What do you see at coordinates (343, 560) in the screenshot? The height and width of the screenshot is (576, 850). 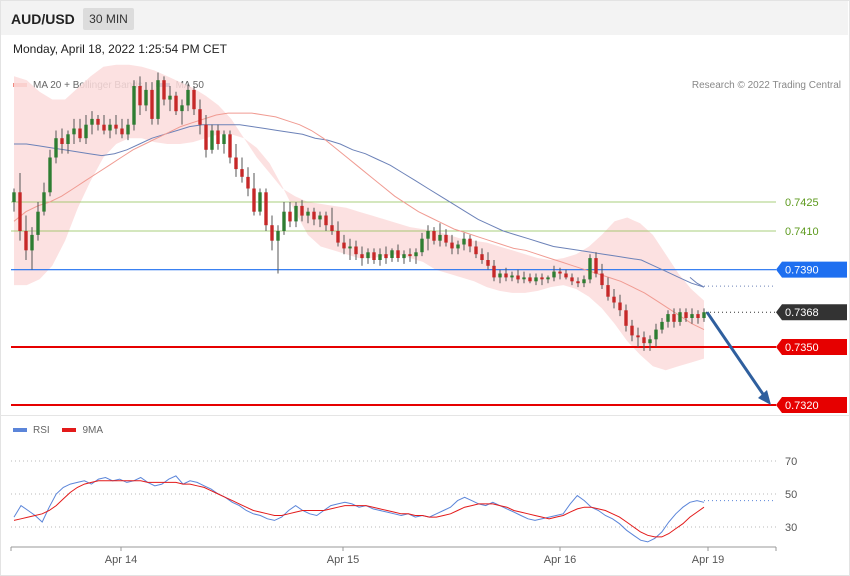 I see `x-tick-label: Apr 15` at bounding box center [343, 560].